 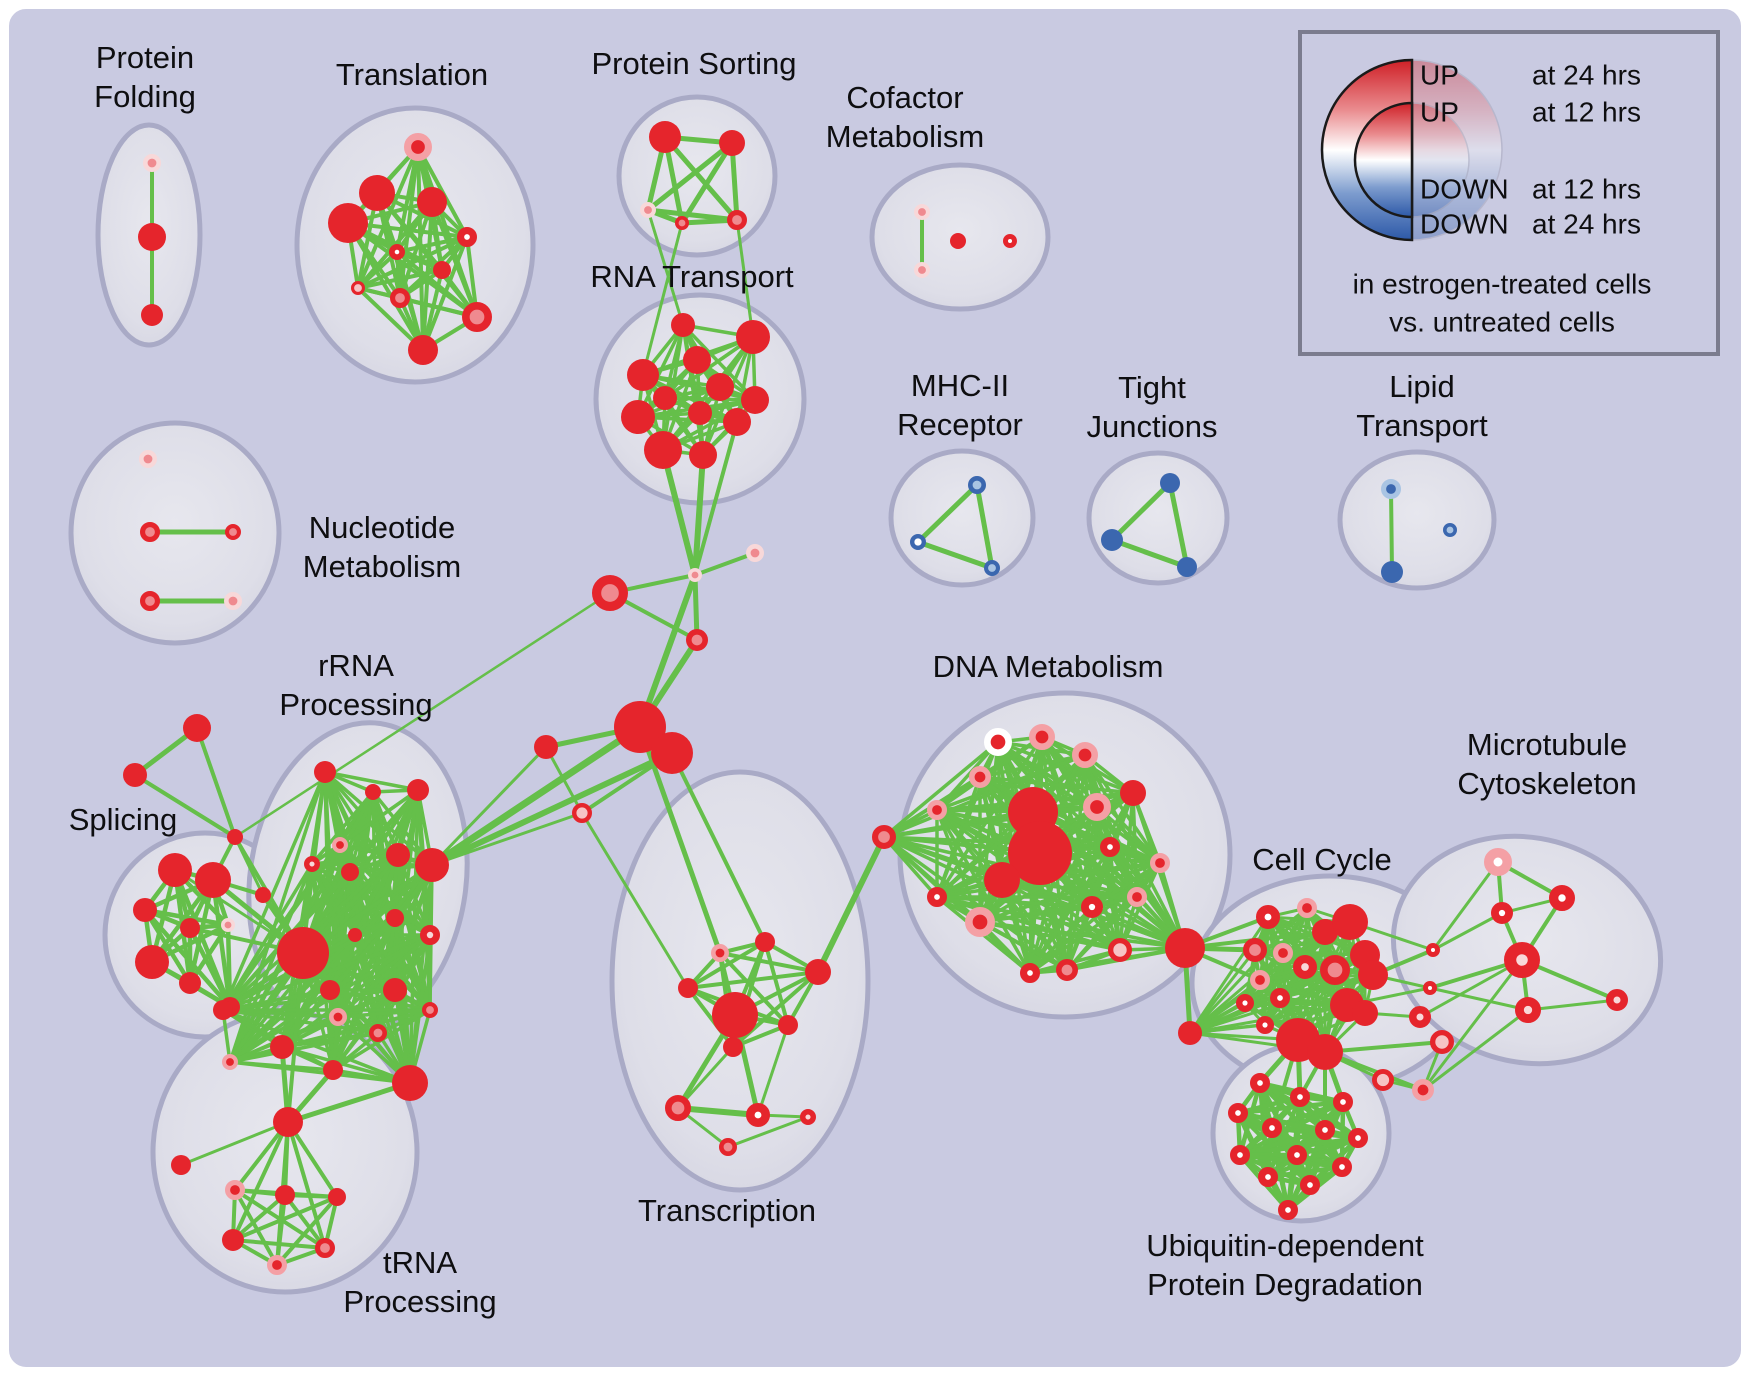 What do you see at coordinates (1439, 74) in the screenshot?
I see `legend-direction-label: UP` at bounding box center [1439, 74].